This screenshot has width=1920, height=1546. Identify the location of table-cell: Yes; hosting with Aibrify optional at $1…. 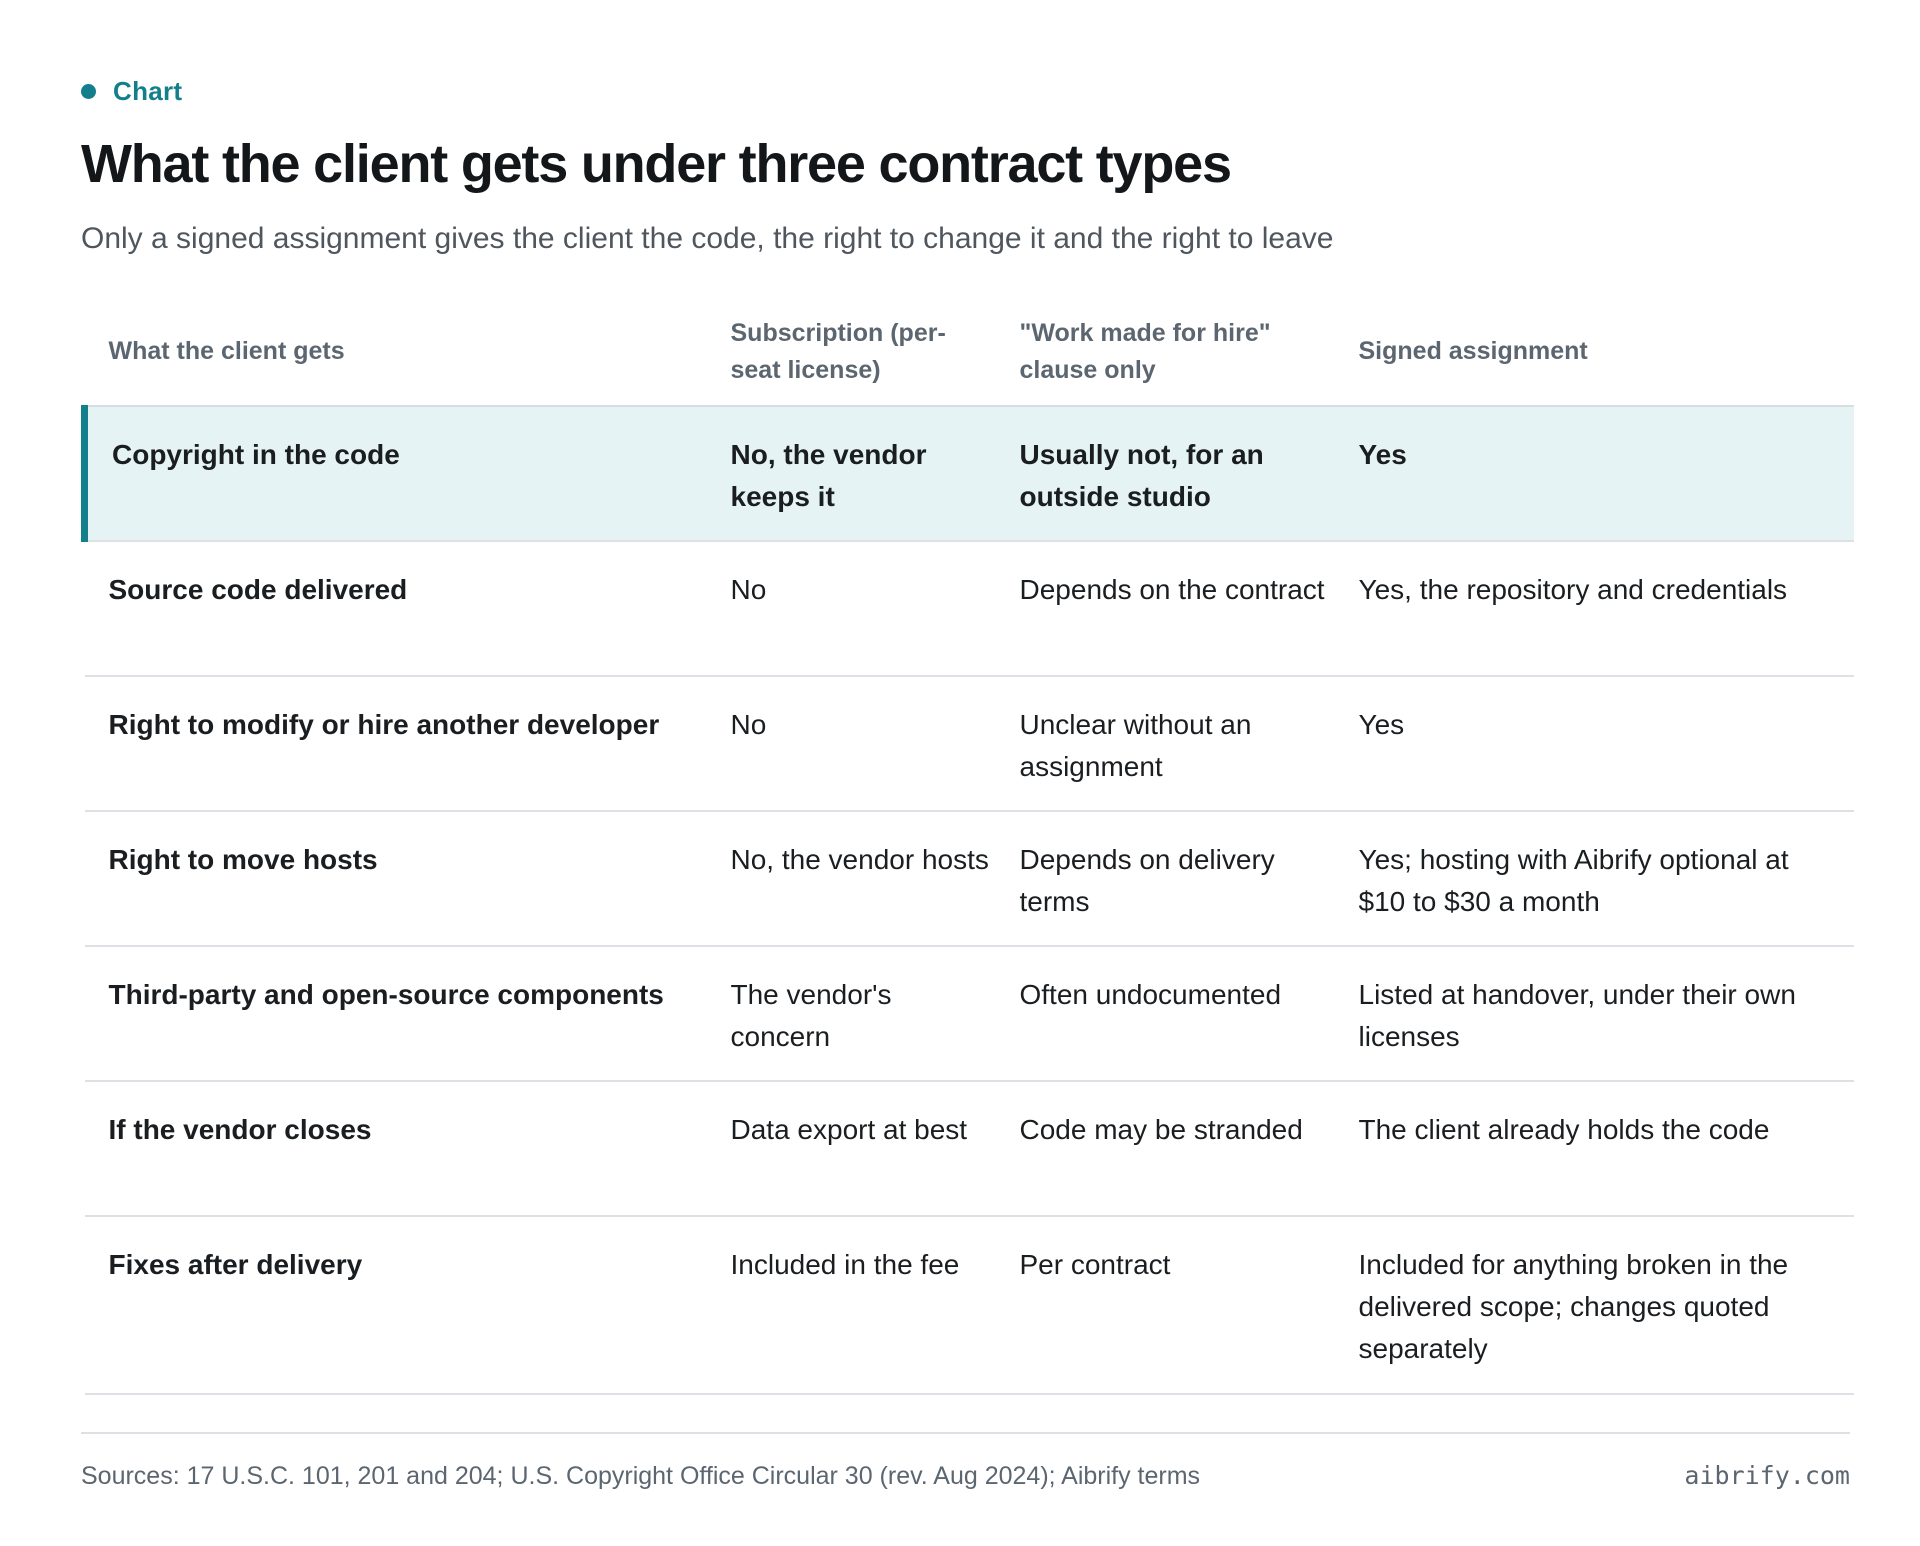
(1606, 879).